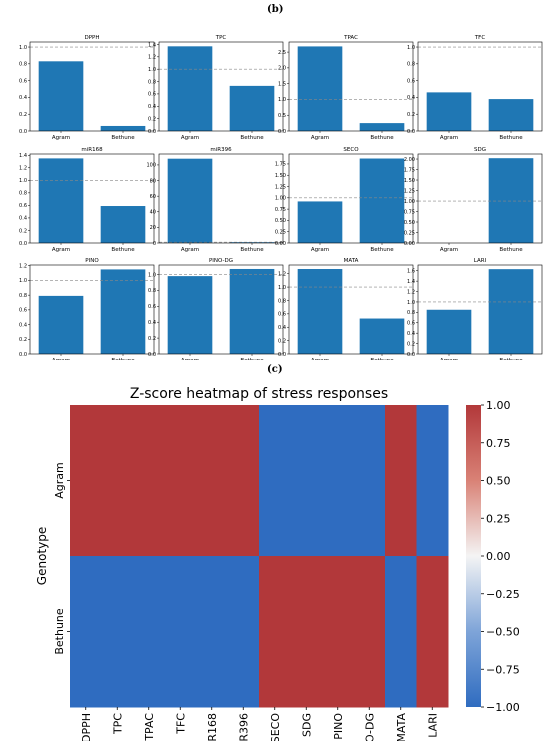 This screenshot has width=550, height=743. I want to click on y-tick-label: Agram, so click(59, 480).